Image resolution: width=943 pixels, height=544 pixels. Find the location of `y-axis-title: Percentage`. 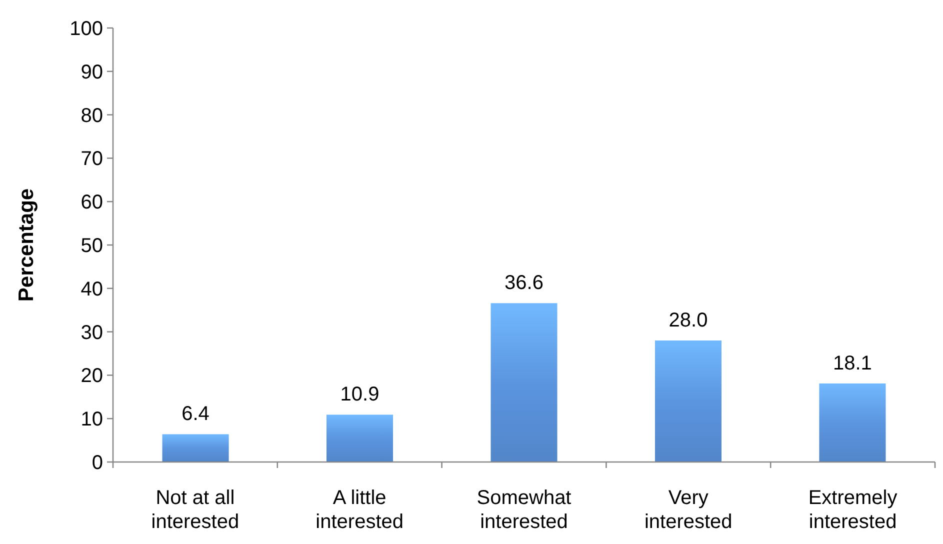

y-axis-title: Percentage is located at coordinates (26, 245).